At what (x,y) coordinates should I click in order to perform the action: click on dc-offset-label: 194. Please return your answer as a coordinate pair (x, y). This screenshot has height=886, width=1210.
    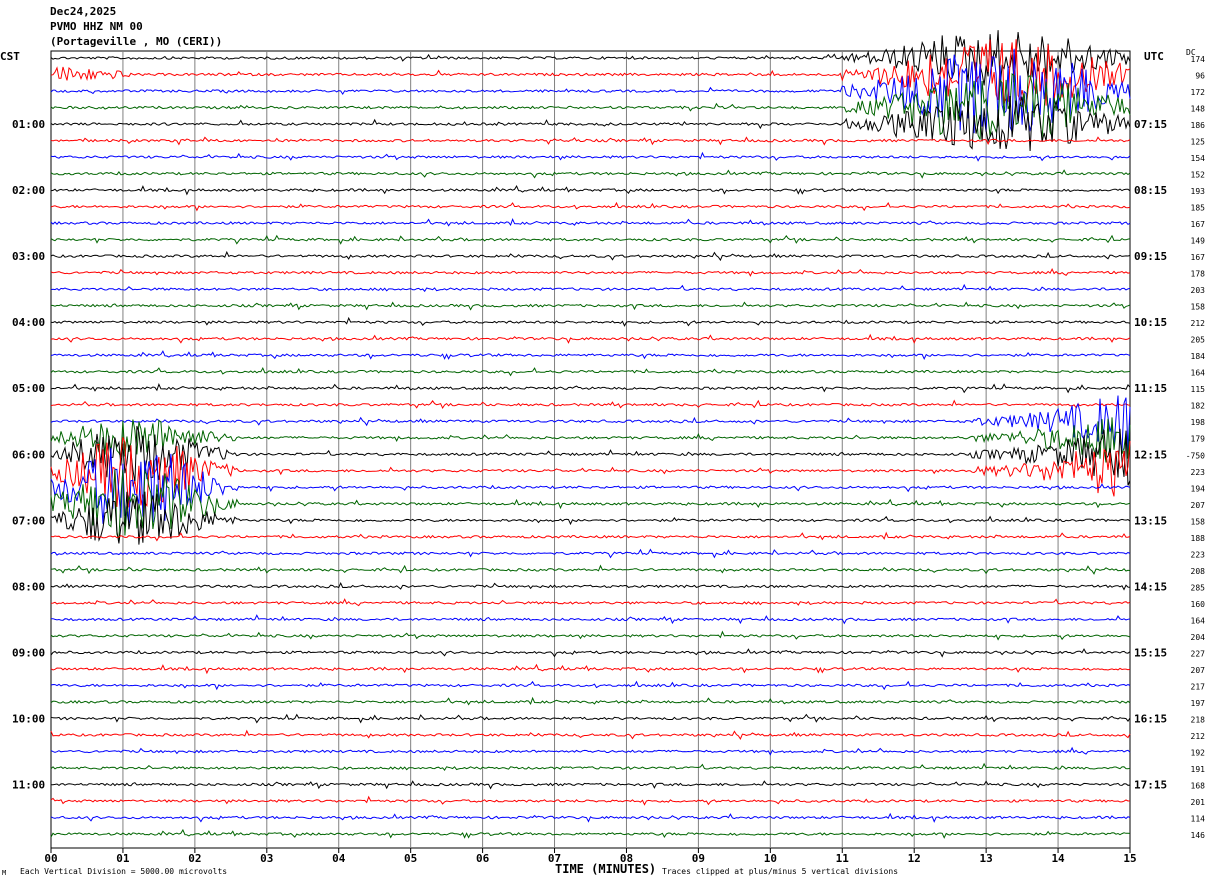
    Looking at the image, I should click on (1198, 488).